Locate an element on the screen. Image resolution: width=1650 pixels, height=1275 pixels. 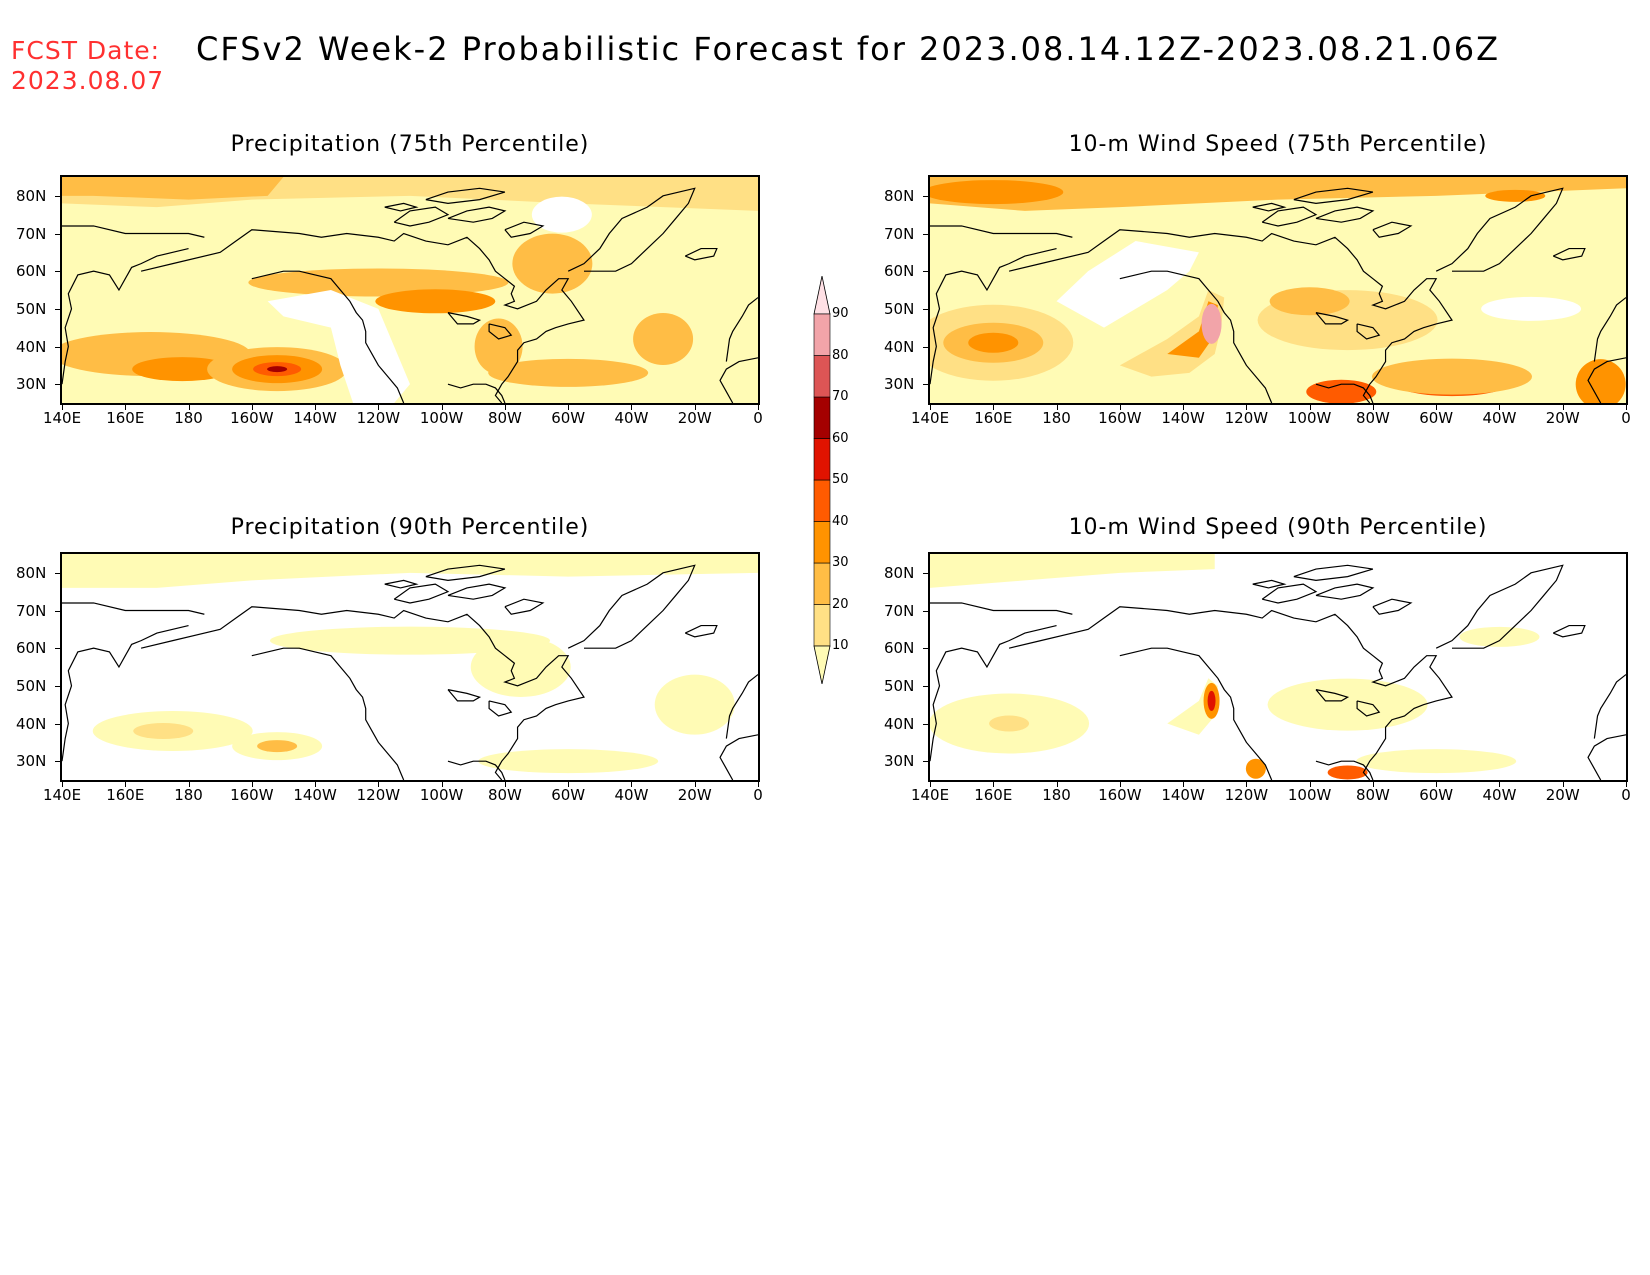
shade-npac-peak is located at coordinates (277, 369).